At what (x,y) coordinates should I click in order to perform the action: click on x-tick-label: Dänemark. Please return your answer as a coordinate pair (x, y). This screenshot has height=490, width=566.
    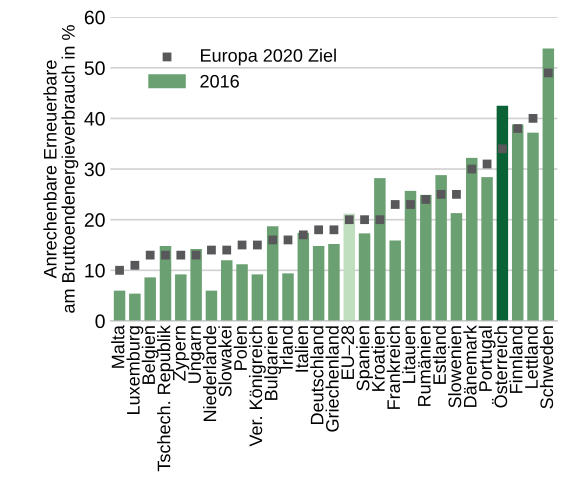
    Looking at the image, I should click on (470, 366).